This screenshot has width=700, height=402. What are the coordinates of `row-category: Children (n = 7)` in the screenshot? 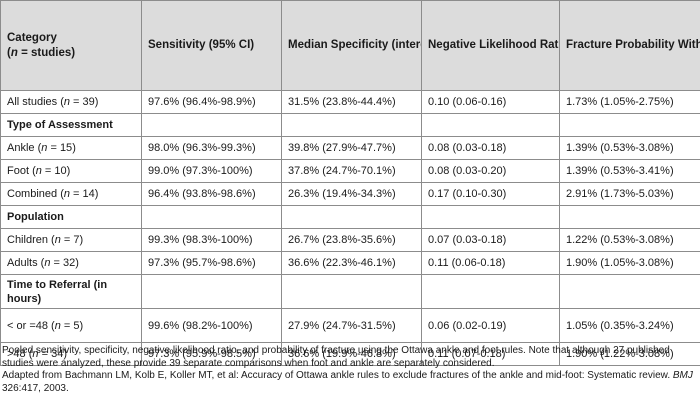 It's located at (71, 240).